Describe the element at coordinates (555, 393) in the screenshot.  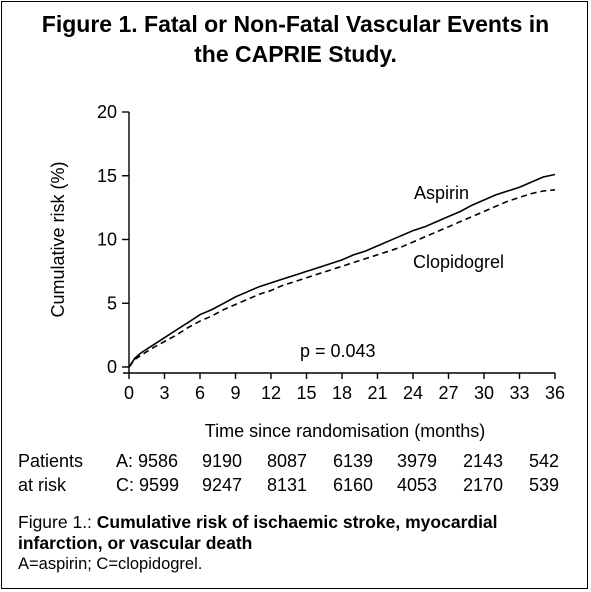
I see `x-tick-label: 36` at that location.